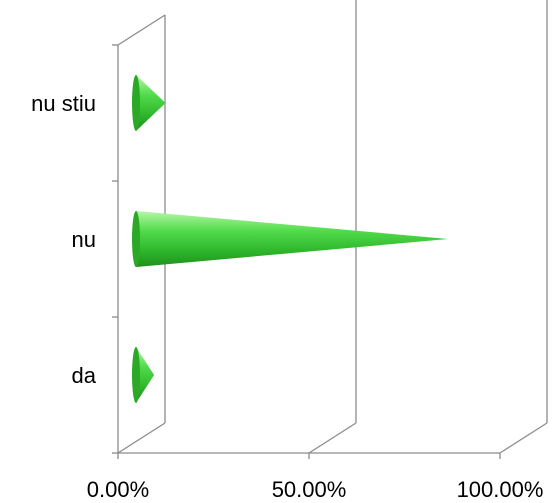 The image size is (555, 503). What do you see at coordinates (118, 489) in the screenshot?
I see `x-tick-label: 0.00%` at bounding box center [118, 489].